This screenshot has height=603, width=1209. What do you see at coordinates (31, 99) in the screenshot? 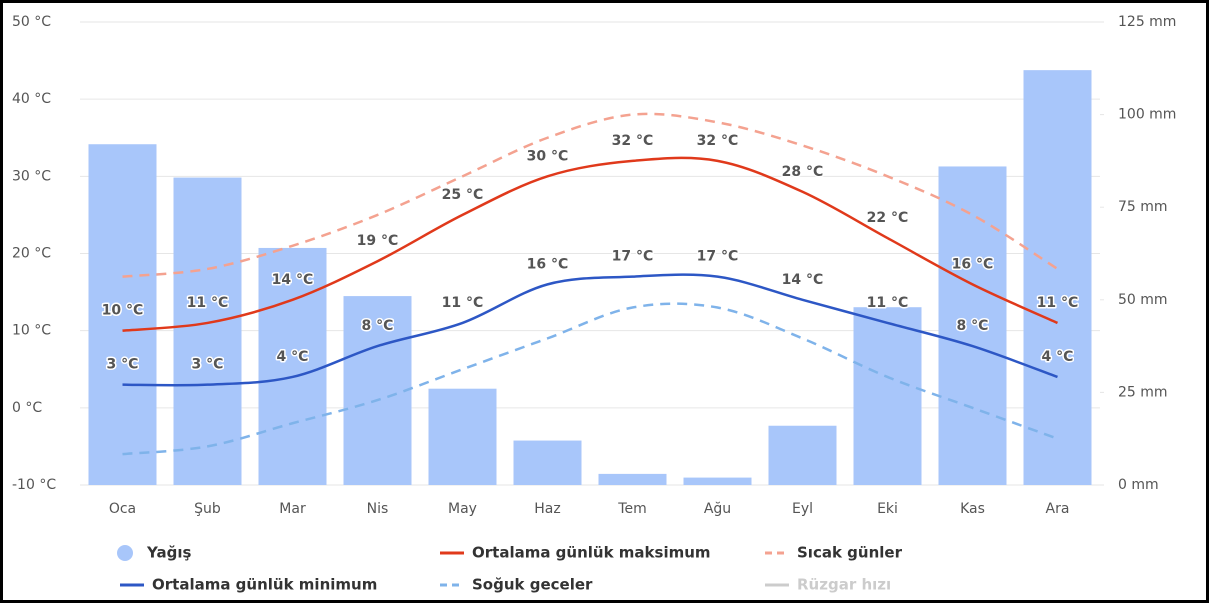
I see `y-tick-label: 40 °C` at bounding box center [31, 99].